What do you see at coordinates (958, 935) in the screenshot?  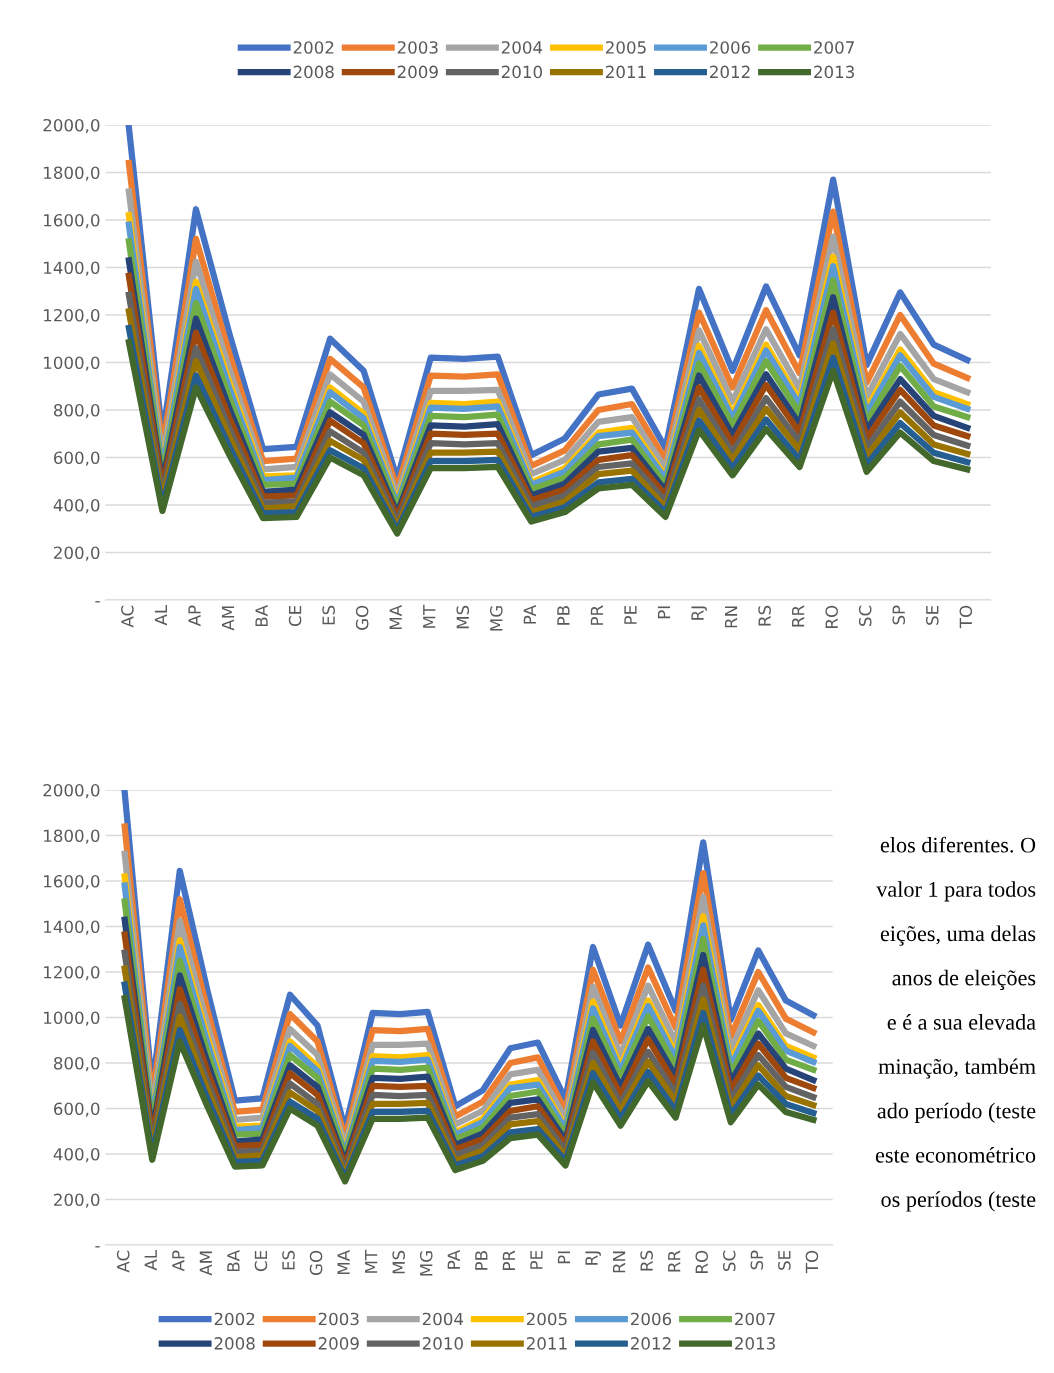 I see `text: eições, uma delas` at bounding box center [958, 935].